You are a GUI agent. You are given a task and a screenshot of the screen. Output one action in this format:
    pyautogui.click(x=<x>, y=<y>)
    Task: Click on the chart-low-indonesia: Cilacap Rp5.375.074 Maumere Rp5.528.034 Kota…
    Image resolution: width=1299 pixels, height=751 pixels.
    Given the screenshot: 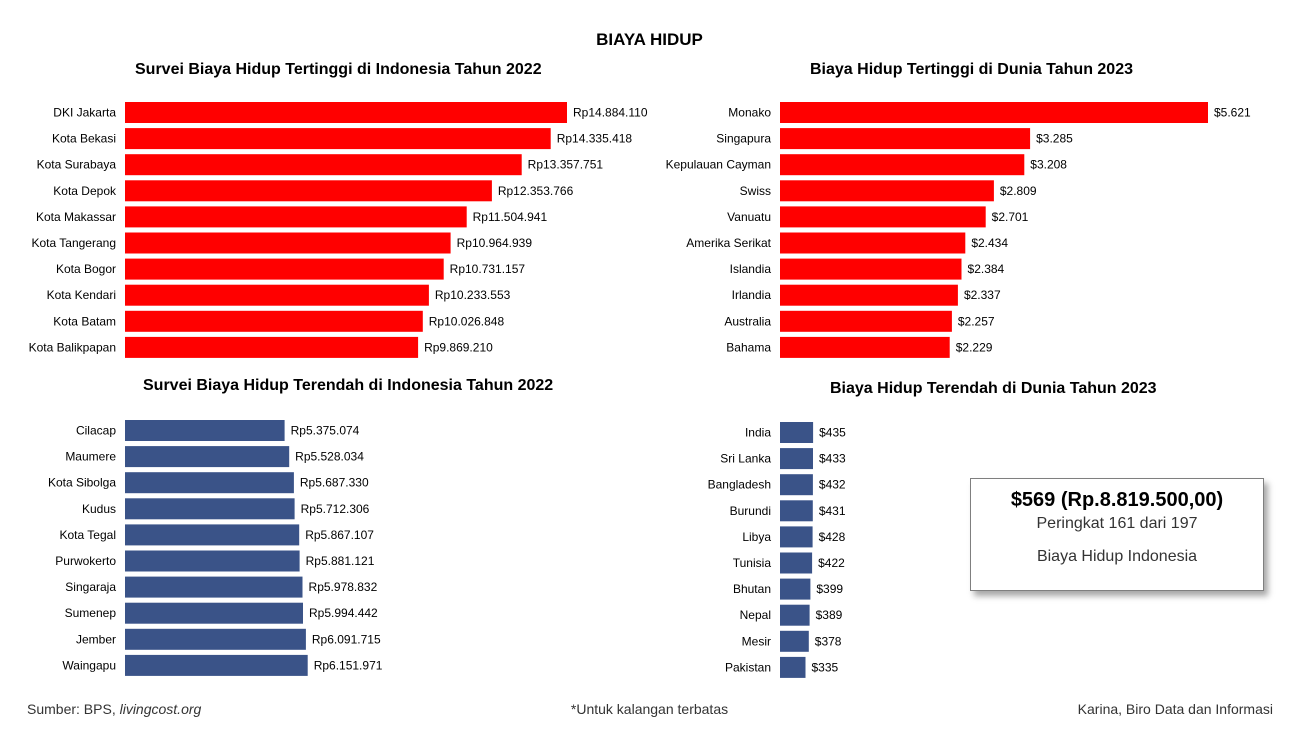 What is the action you would take?
    pyautogui.click(x=215, y=548)
    